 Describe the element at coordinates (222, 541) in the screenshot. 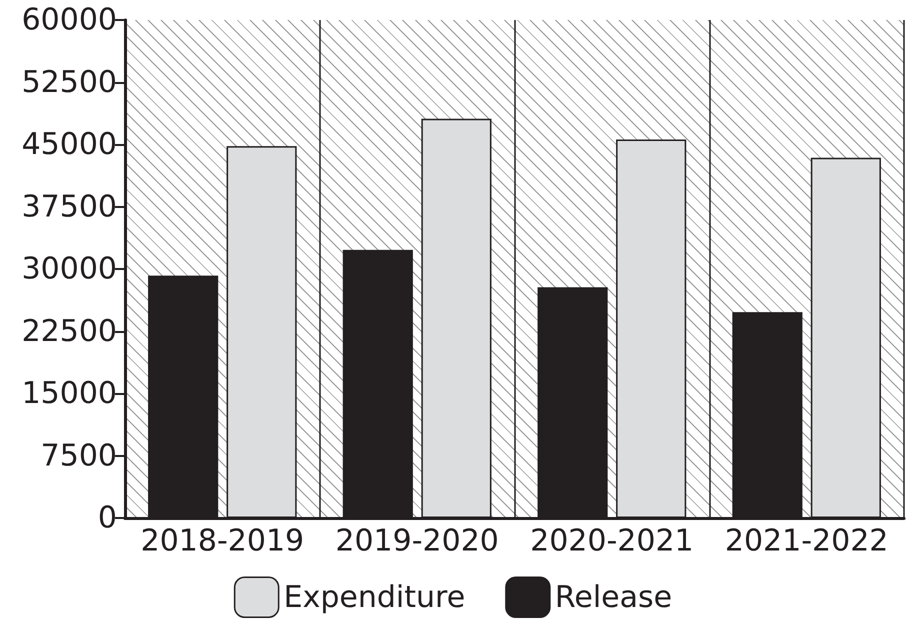

I see `x-tick-label: 2018-2019` at that location.